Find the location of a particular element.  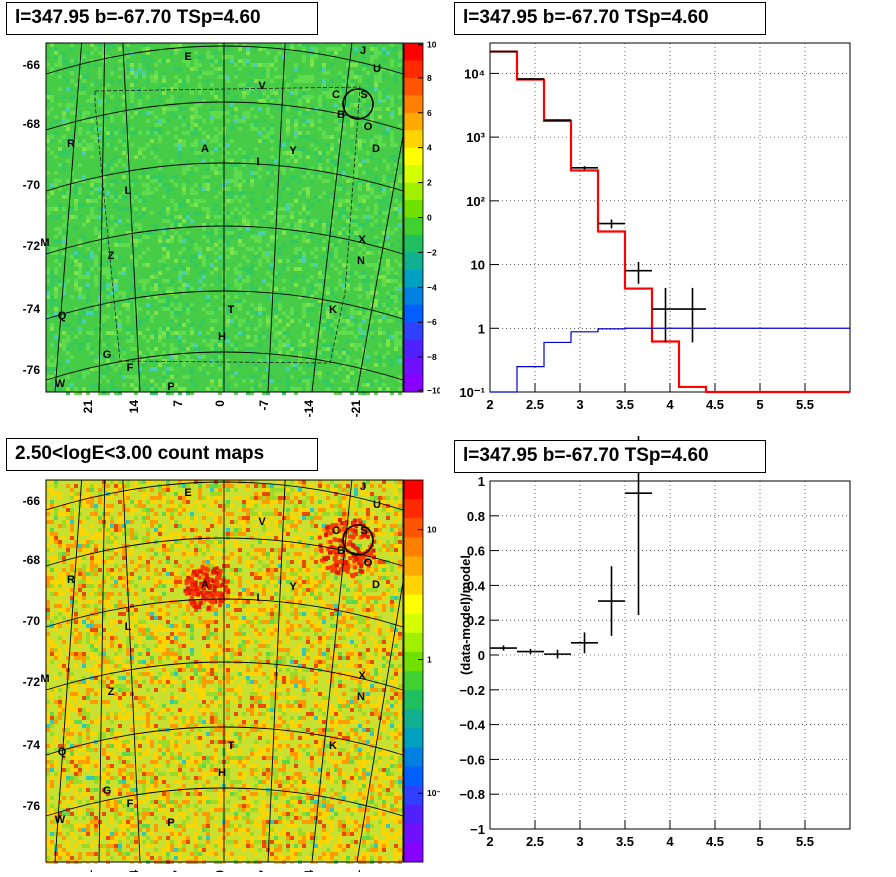

source-label: J is located at coordinates (363, 51).